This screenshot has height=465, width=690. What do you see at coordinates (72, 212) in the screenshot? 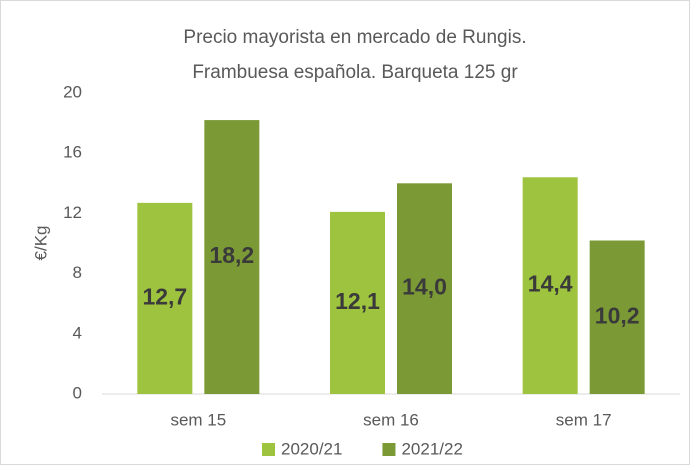
I see `y-tick-label: 12` at bounding box center [72, 212].